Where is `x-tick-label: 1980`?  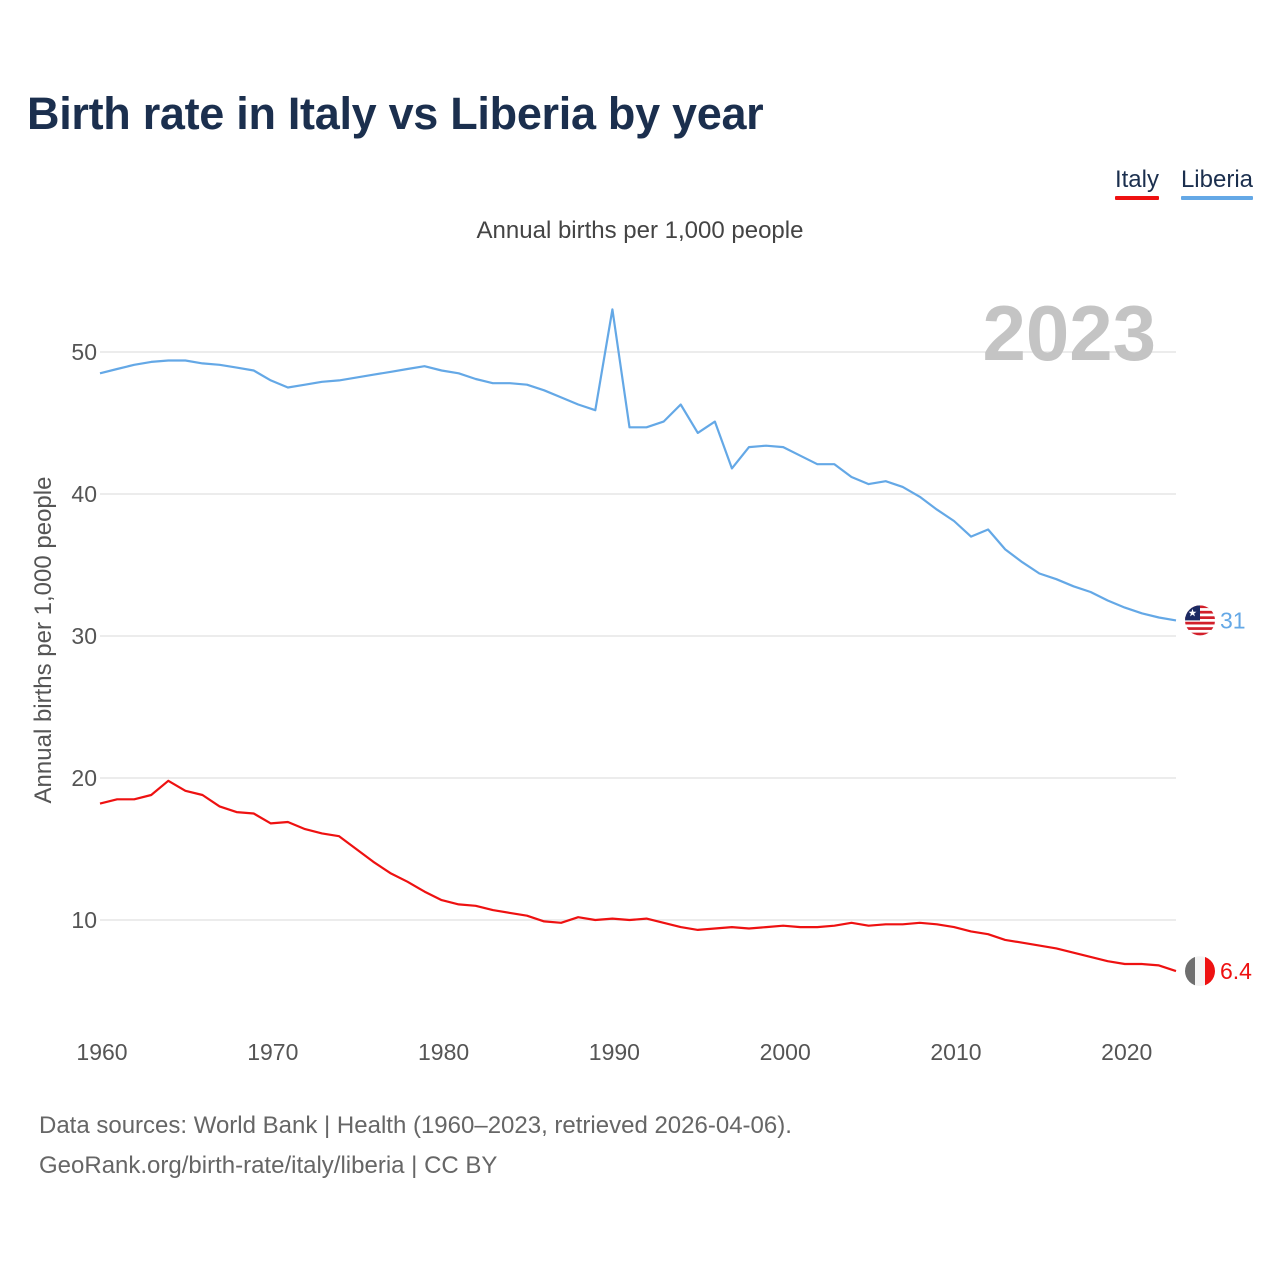
x-tick-label: 1980 is located at coordinates (443, 1052).